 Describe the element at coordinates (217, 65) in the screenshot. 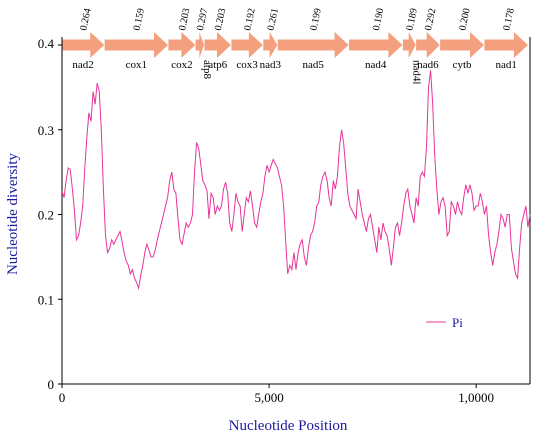

I see `gene-name-label: atp6` at that location.